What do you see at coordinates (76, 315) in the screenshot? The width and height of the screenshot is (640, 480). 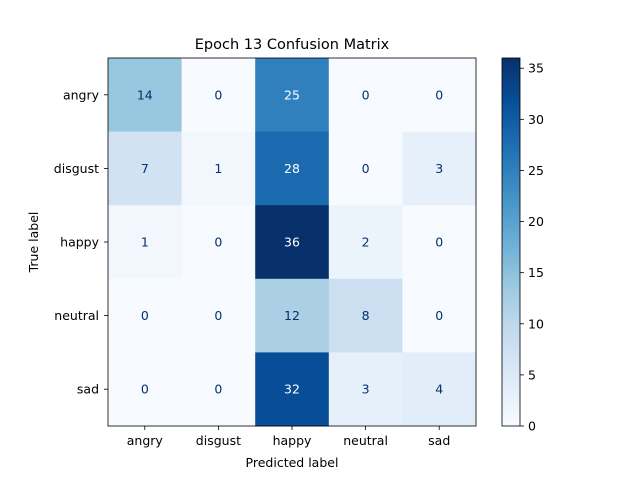 I see `y-tick-label: neutral` at bounding box center [76, 315].